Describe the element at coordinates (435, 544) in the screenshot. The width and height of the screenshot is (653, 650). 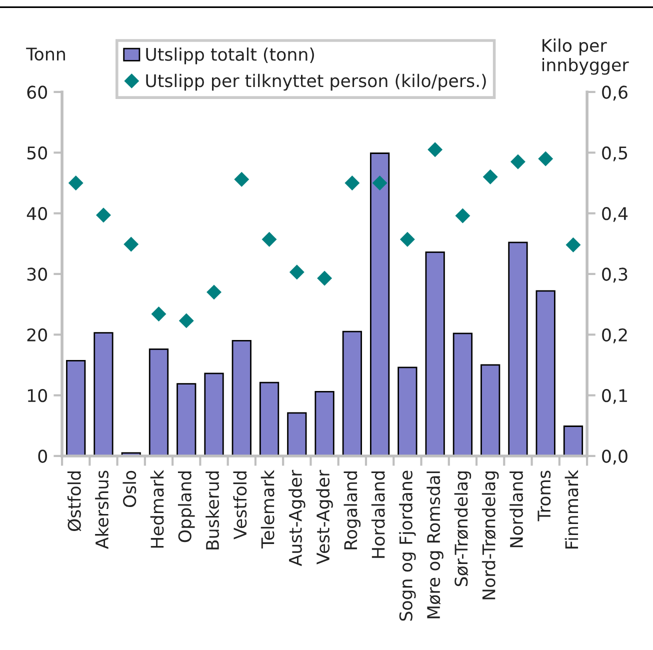
I see `x-tick-label: Møre og Romsdal` at that location.